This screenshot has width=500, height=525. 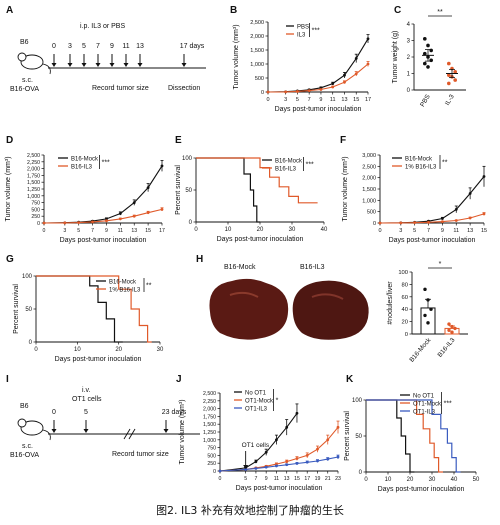 I want to click on panel-letter-g: G, so click(x=10, y=259).